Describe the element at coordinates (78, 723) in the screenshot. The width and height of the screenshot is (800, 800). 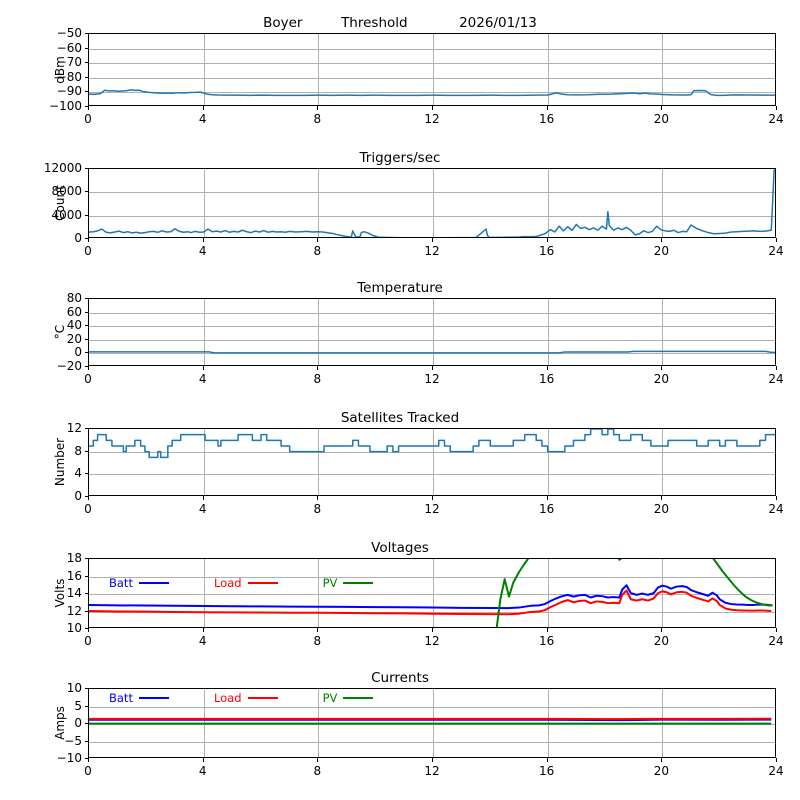
I see `ytick-label-currents: 0` at that location.